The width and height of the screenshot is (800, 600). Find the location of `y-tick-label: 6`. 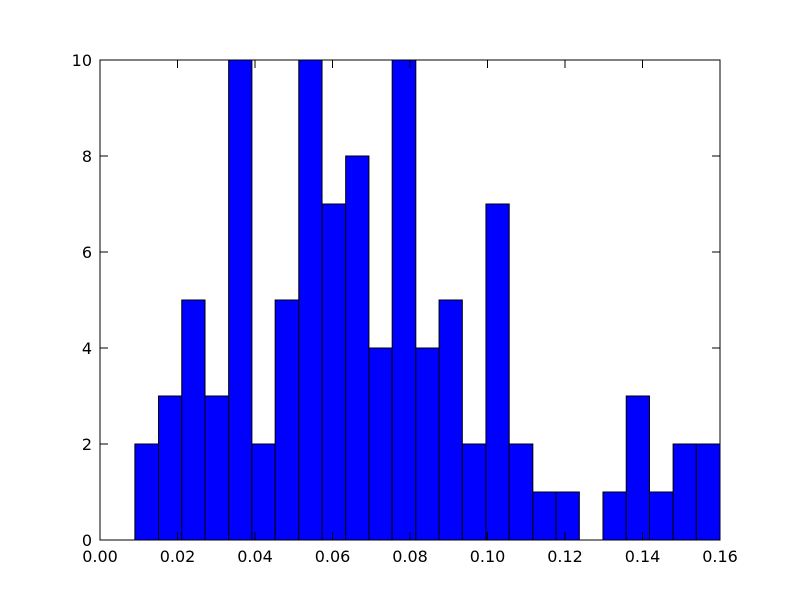

y-tick-label: 6 is located at coordinates (87, 252).